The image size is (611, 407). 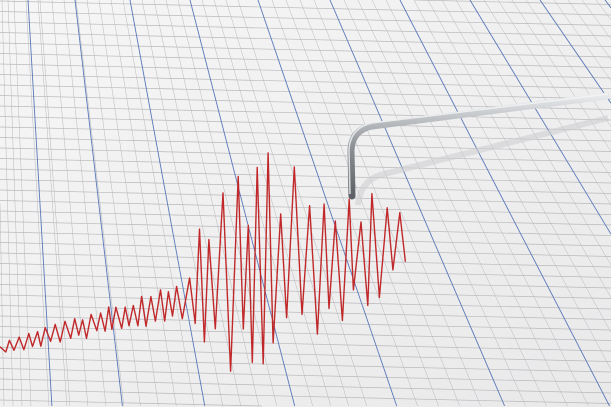 I want to click on stylus-shadow, so click(x=482, y=160).